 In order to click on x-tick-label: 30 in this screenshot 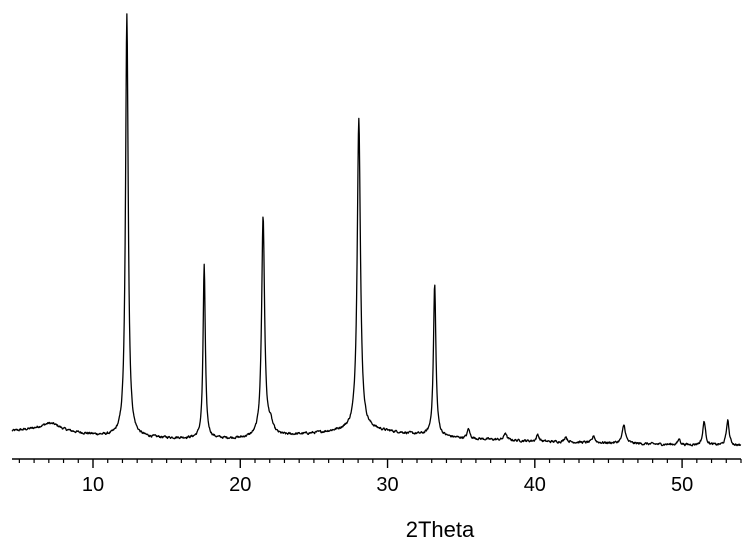, I will do `click(387, 485)`.